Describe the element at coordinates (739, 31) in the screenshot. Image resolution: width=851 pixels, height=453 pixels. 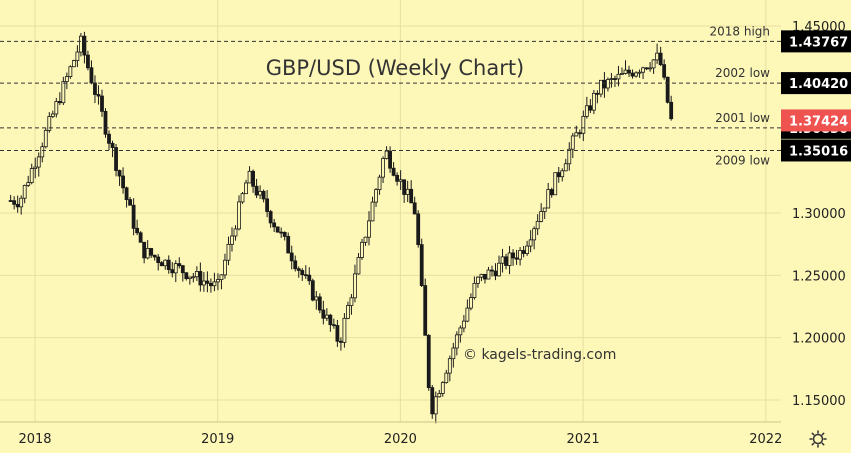
I see `level-label: 2018 high` at that location.